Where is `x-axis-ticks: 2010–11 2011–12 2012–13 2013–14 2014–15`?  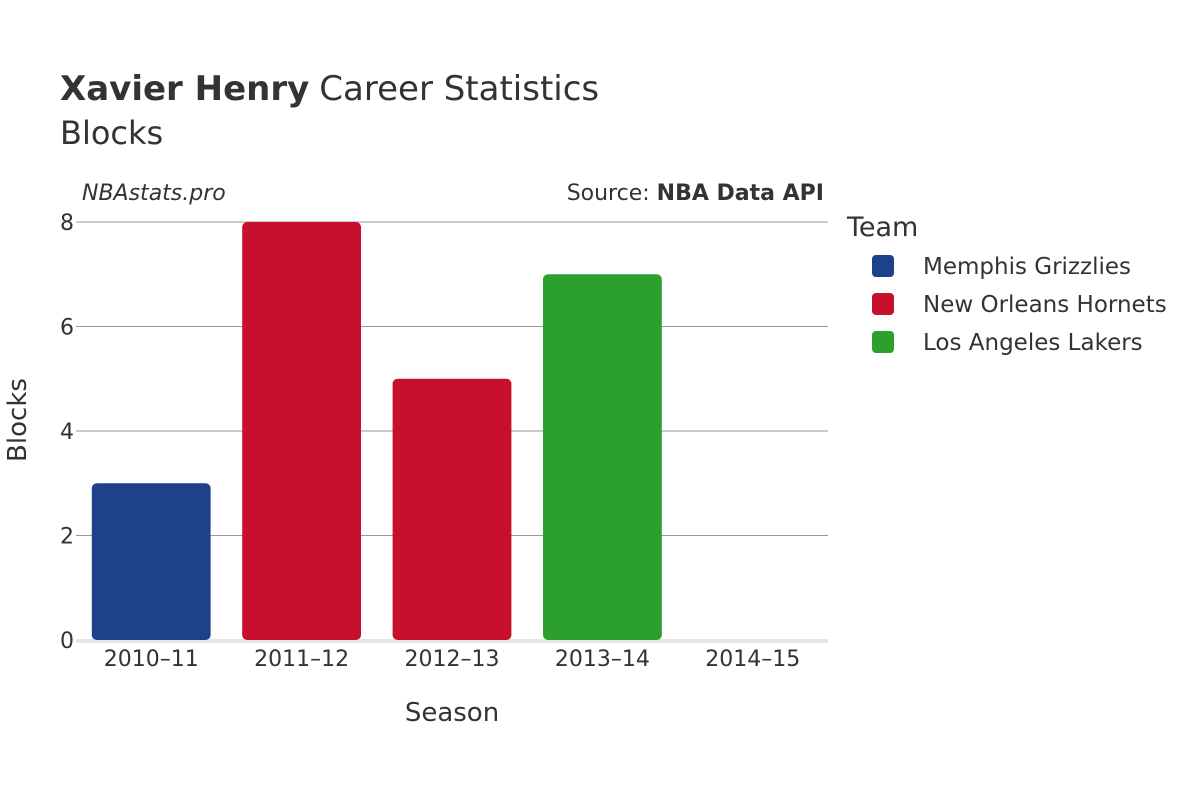 x-axis-ticks: 2010–11 2011–12 2012–13 2013–14 2014–15 is located at coordinates (452, 659).